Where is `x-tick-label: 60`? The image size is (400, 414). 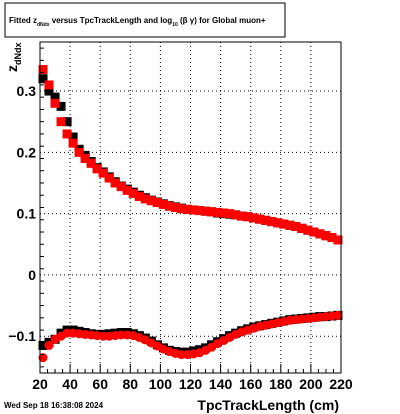 x-tick-label: 60 is located at coordinates (100, 384).